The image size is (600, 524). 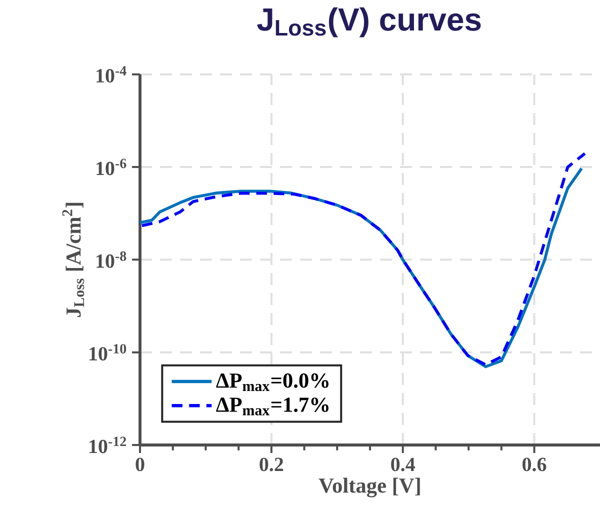 What do you see at coordinates (403, 465) in the screenshot?
I see `x-tick-label: 0.4` at bounding box center [403, 465].